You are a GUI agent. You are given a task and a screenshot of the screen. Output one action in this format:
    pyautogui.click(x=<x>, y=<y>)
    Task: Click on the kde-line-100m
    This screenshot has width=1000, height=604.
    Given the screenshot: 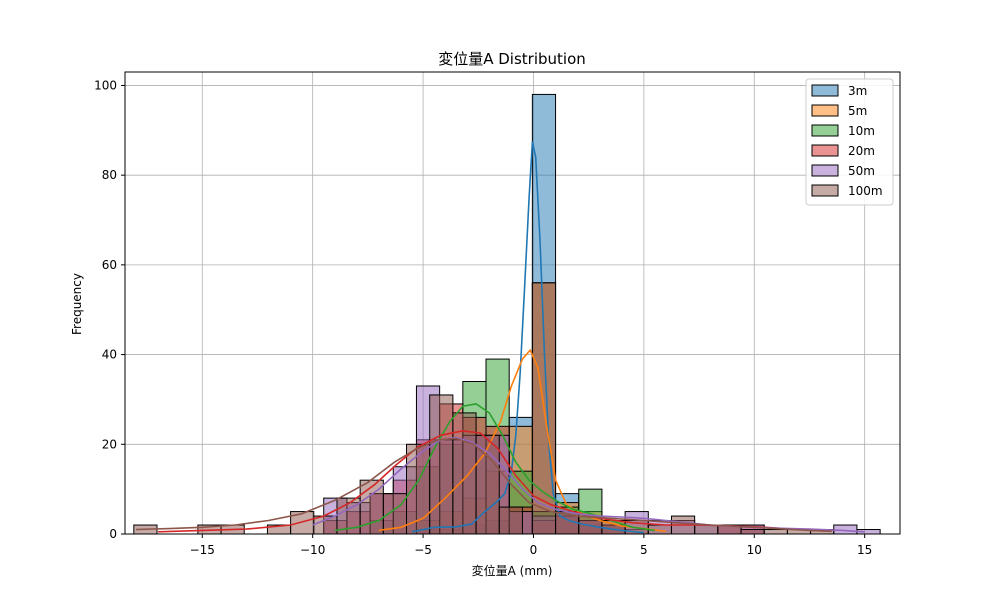 What is the action you would take?
    pyautogui.click(x=483, y=485)
    